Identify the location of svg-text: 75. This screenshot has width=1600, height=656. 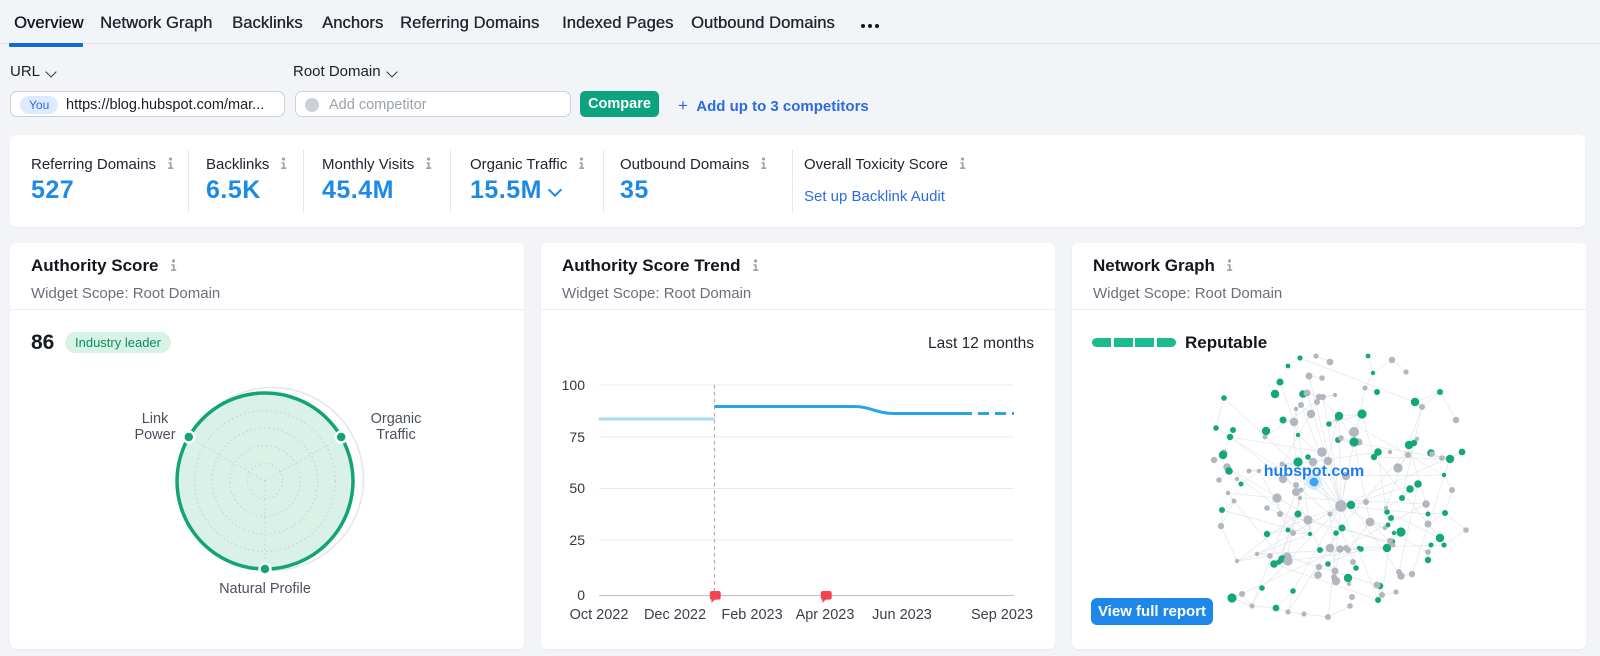
(577, 437).